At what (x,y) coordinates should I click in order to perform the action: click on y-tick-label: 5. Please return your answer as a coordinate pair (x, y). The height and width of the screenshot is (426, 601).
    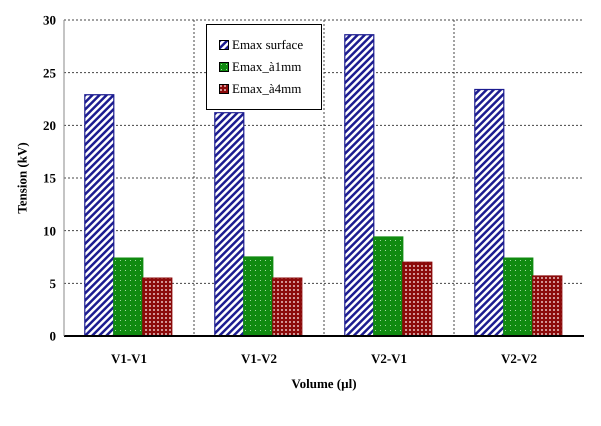
    Looking at the image, I should click on (53, 283).